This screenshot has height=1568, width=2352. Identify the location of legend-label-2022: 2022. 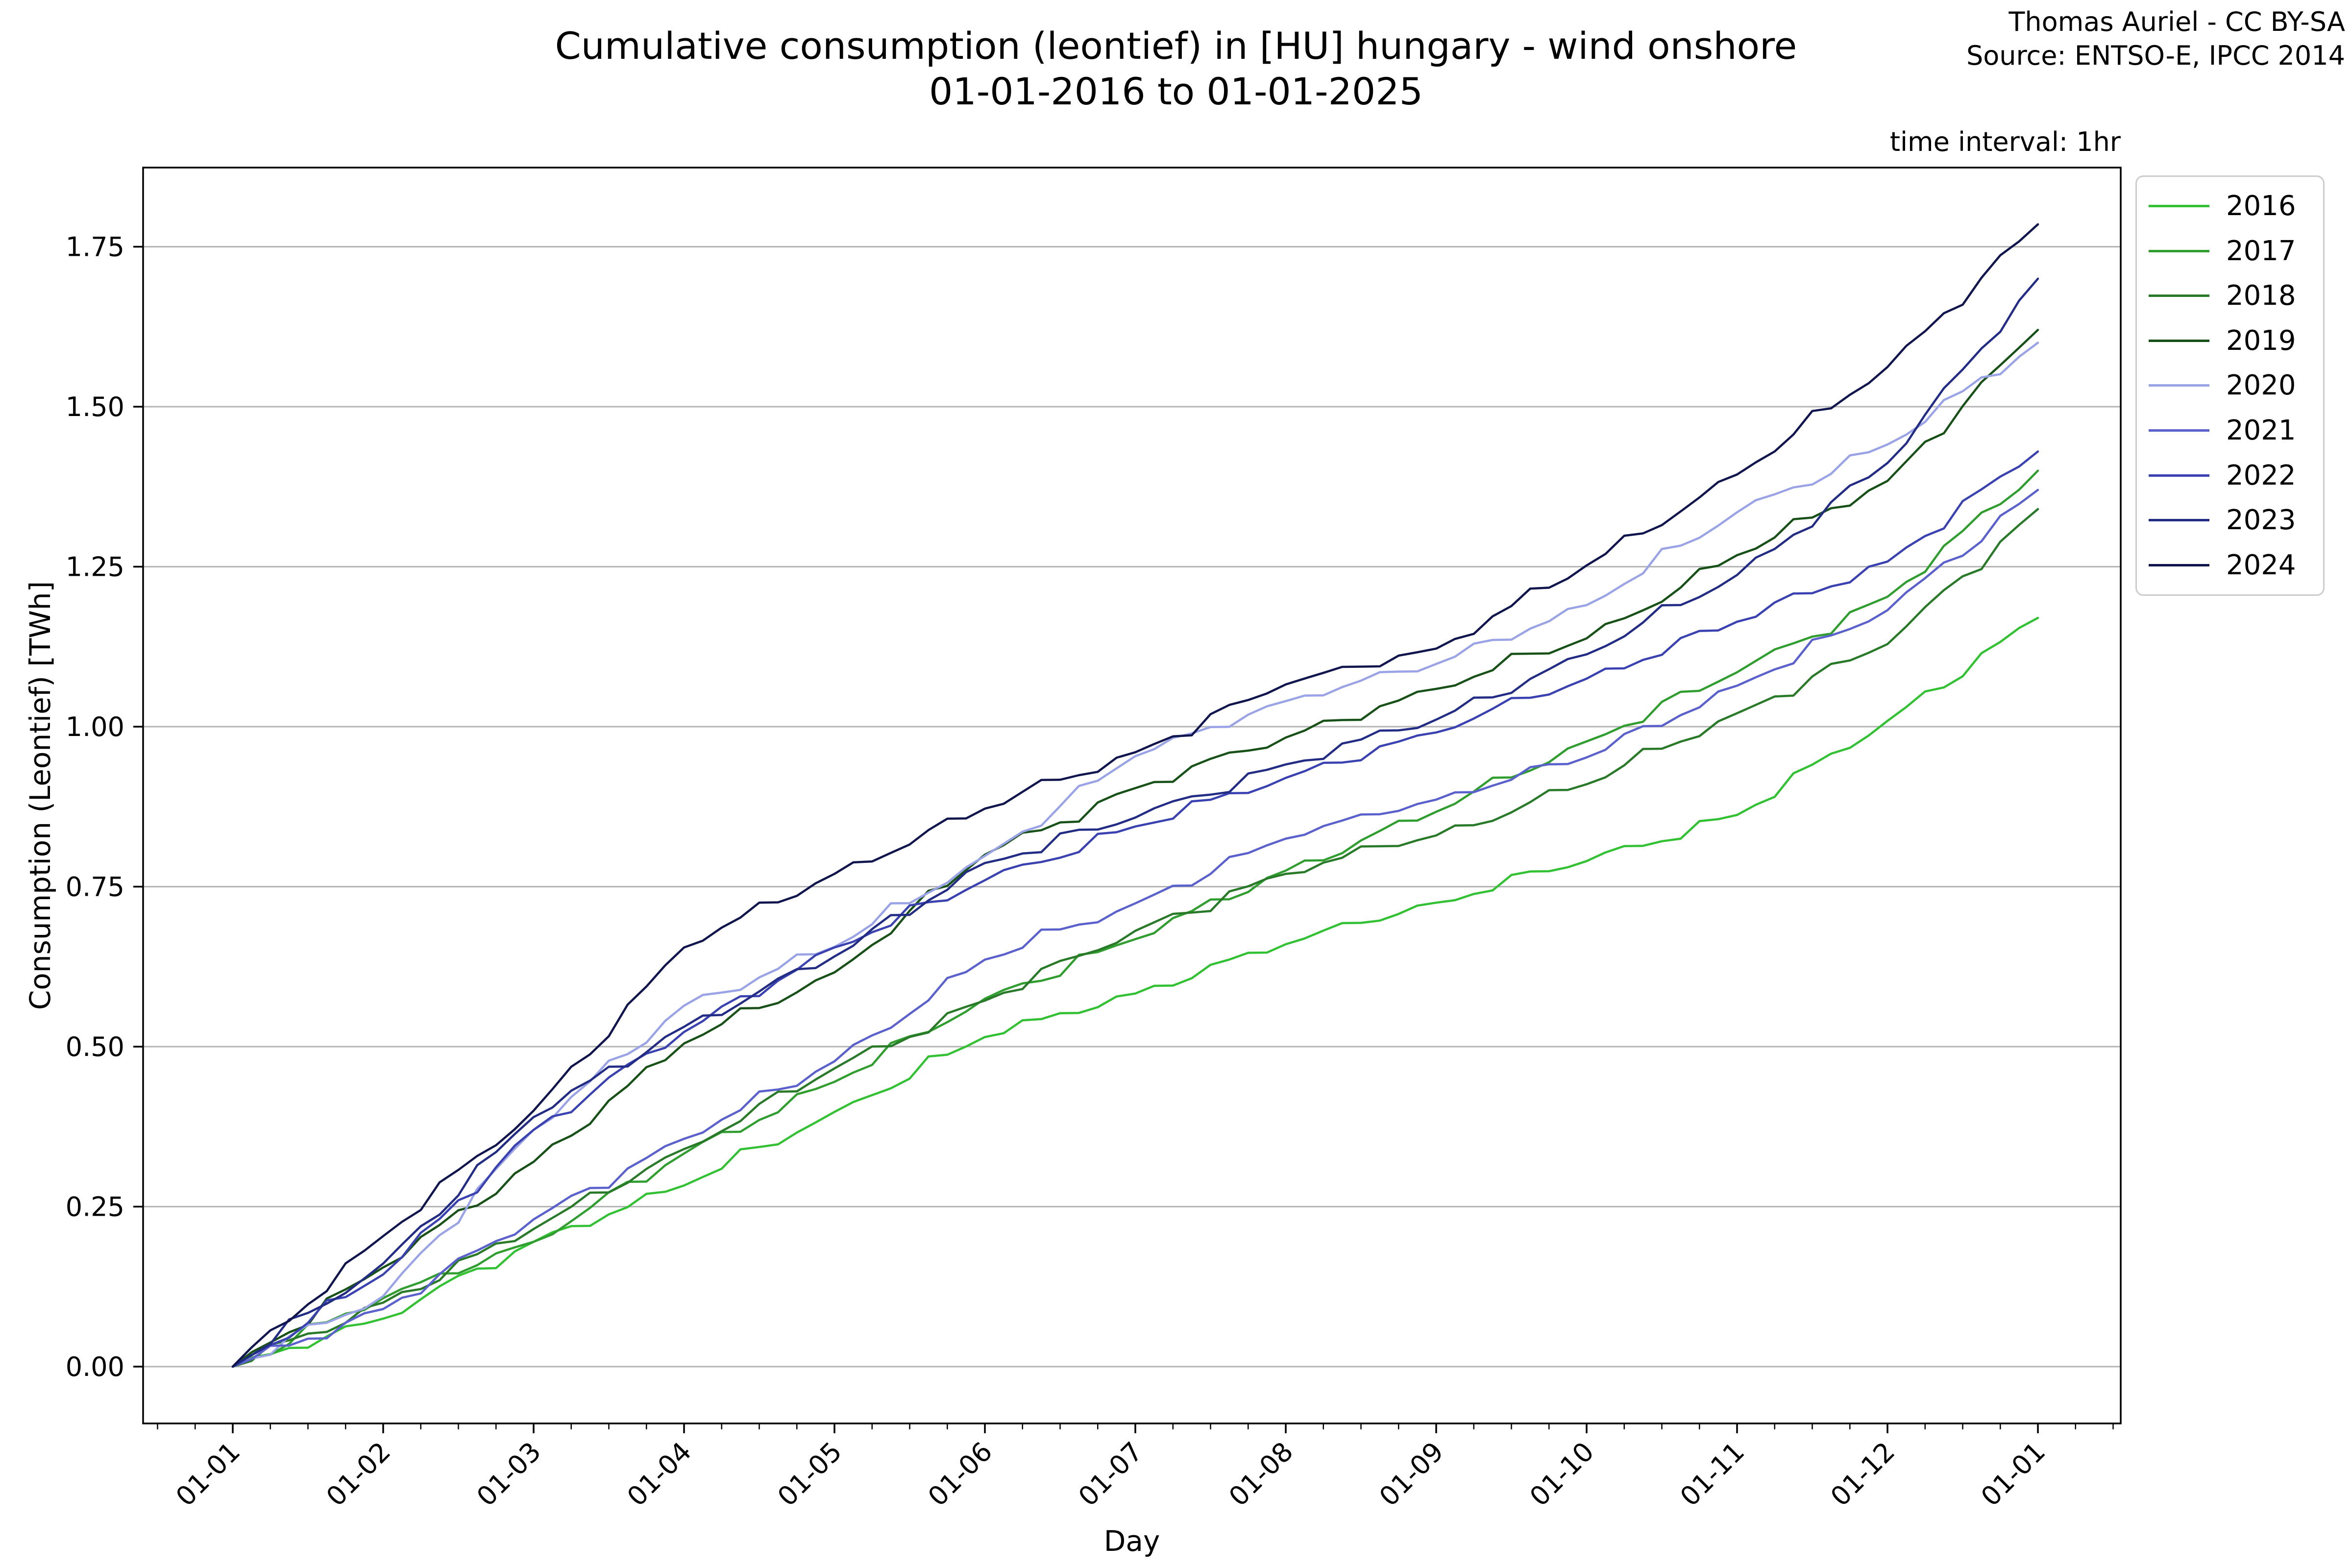
(2261, 475).